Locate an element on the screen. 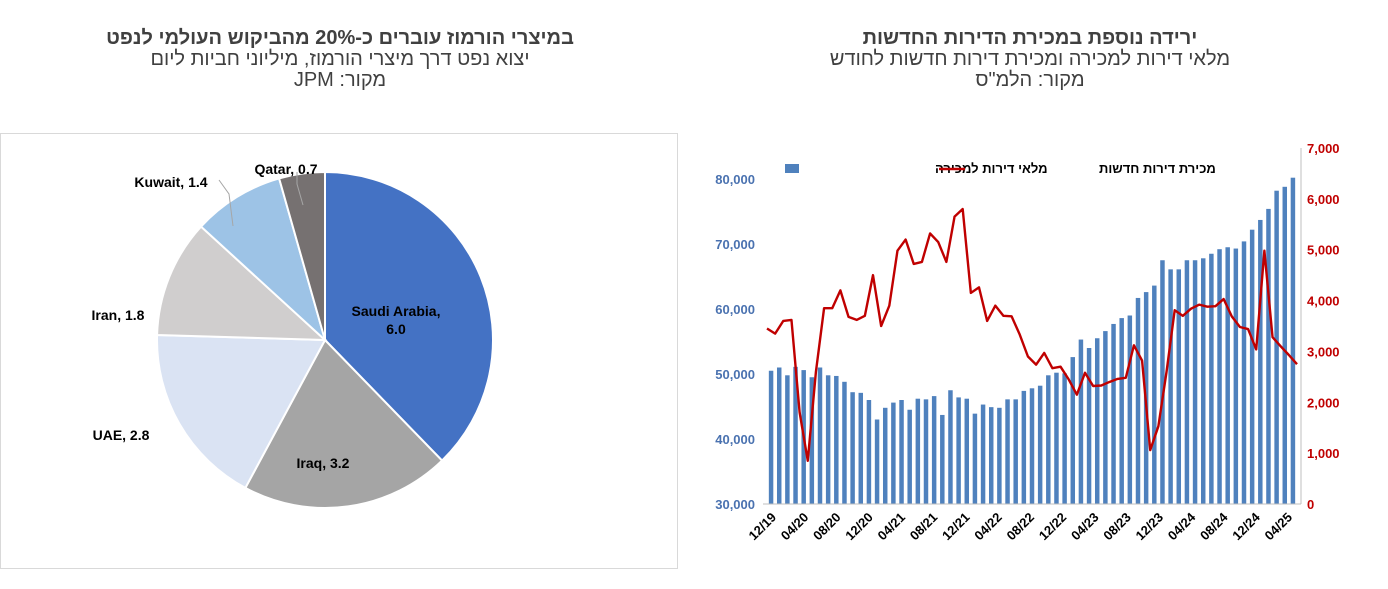 The image size is (1388, 589). x-axis-tick-label: 04/21 is located at coordinates (892, 527).